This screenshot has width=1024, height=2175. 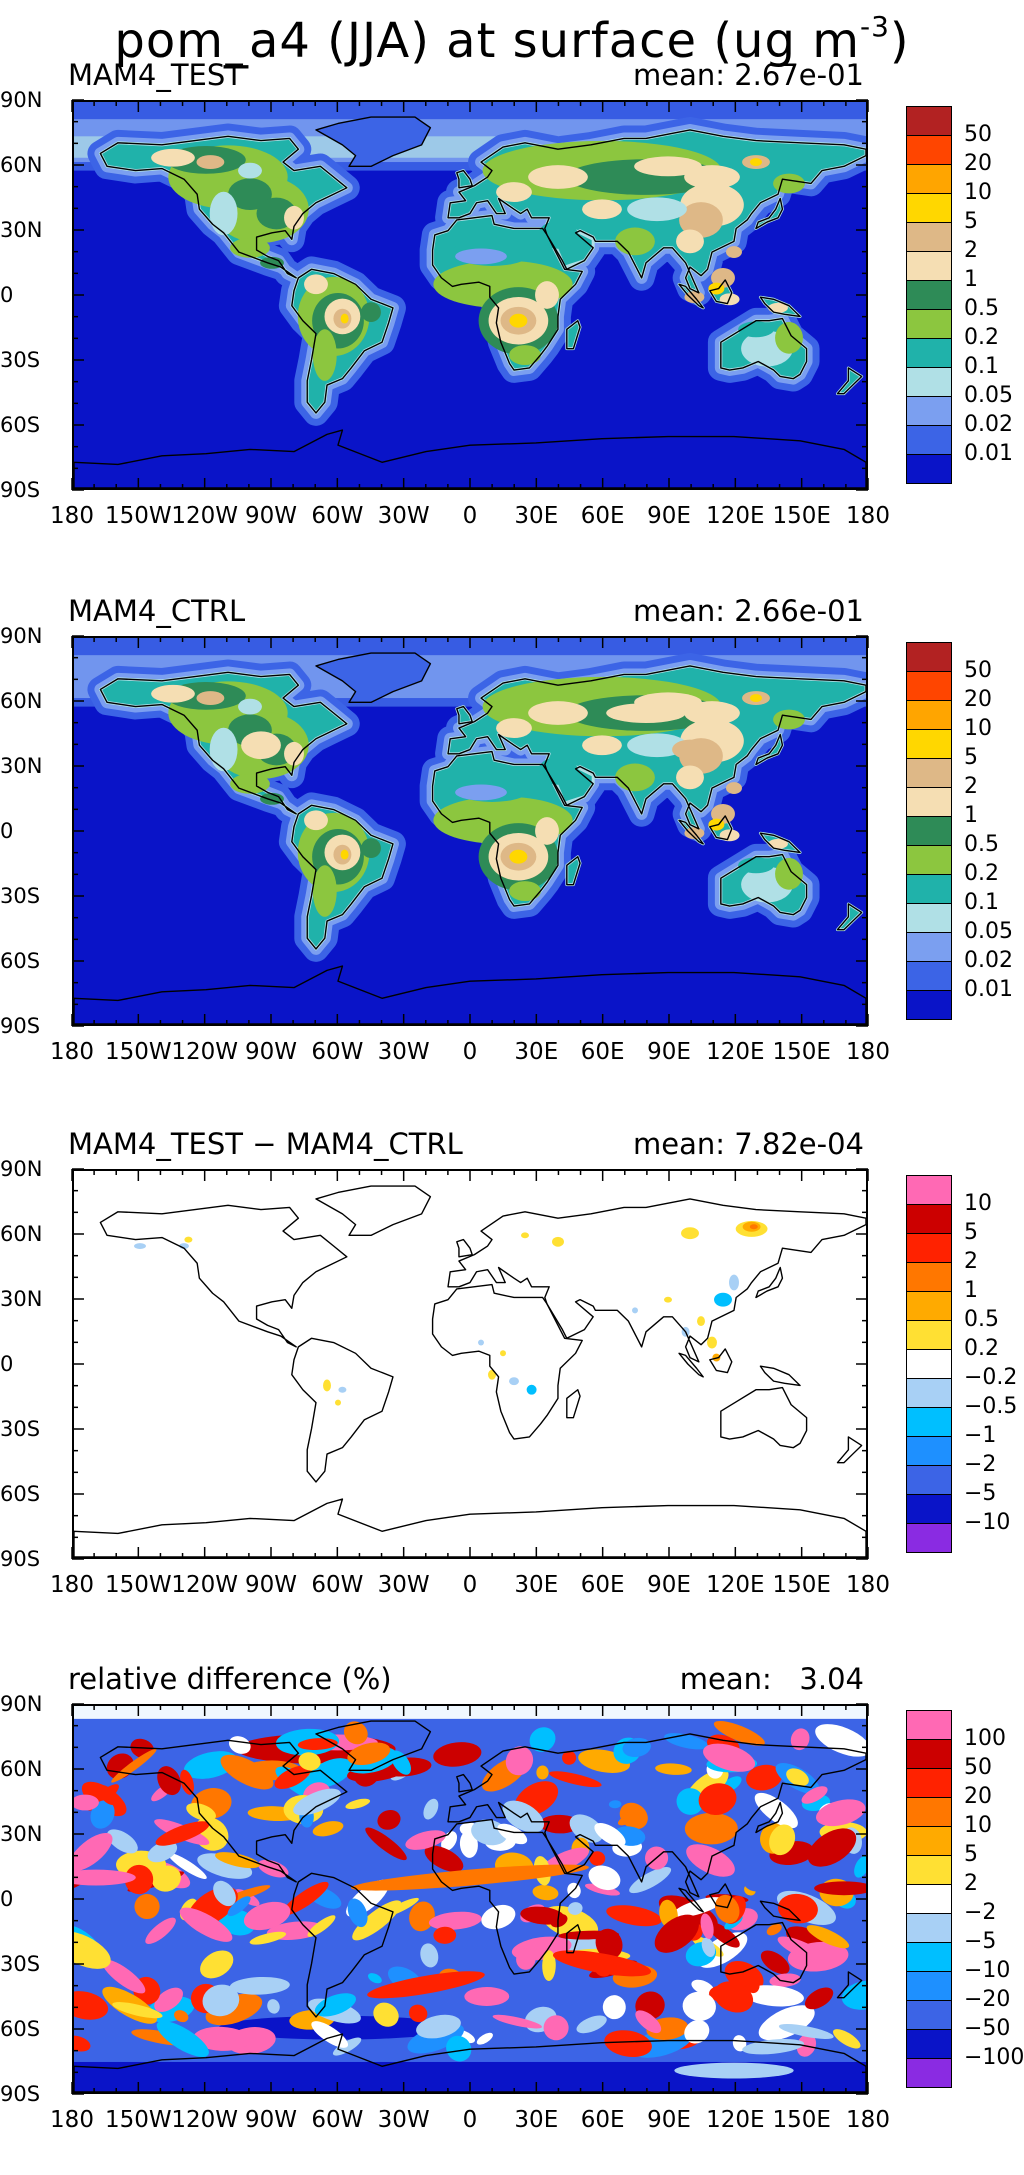 I want to click on coastline-japan, so click(x=769, y=213).